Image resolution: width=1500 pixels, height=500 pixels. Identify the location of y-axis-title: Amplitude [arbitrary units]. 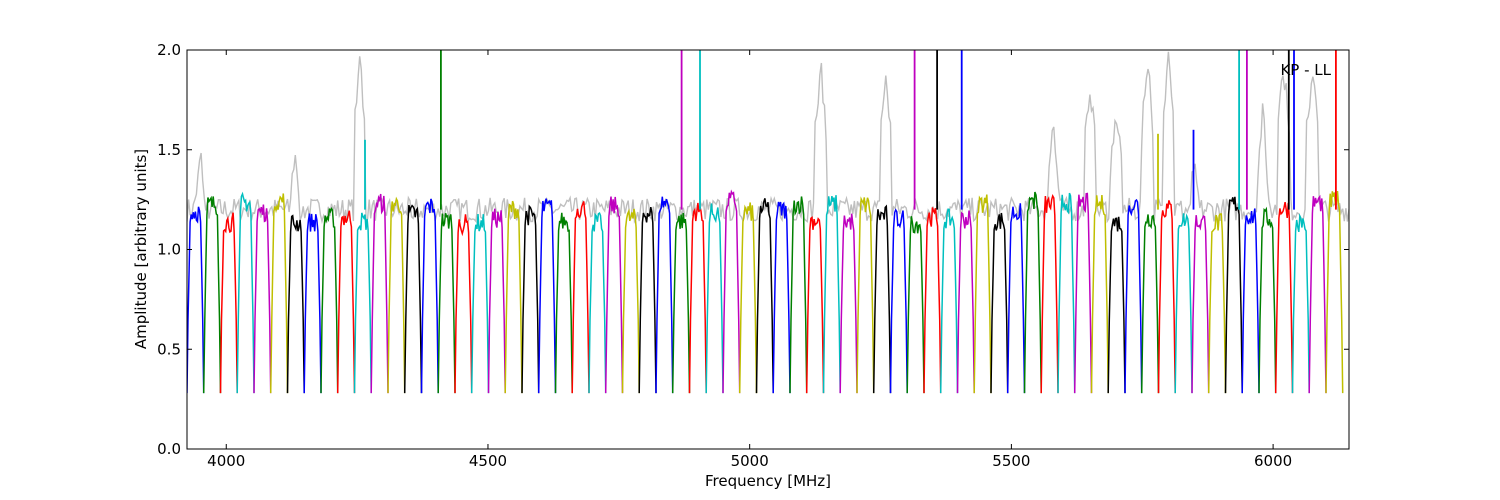
(141, 249).